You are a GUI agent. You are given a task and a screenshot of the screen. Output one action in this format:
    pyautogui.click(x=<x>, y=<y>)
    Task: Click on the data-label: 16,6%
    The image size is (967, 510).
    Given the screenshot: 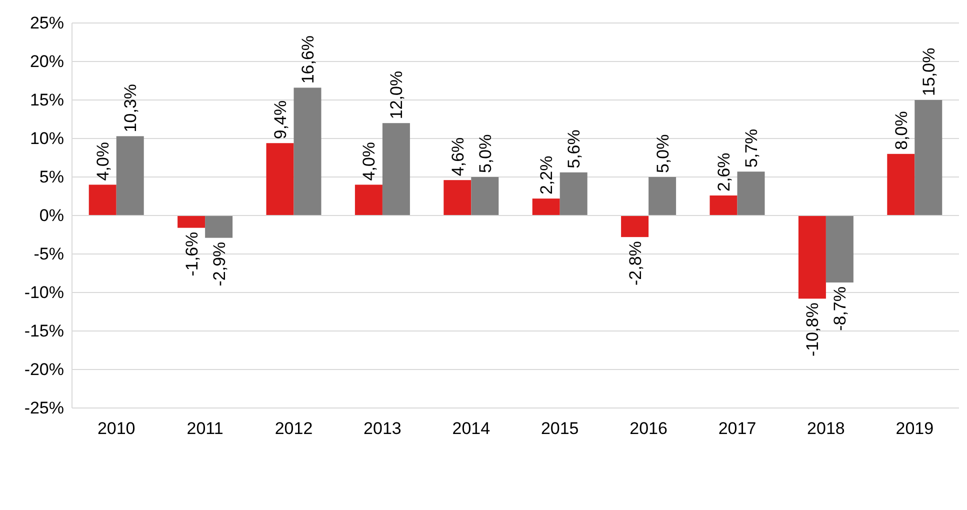 What is the action you would take?
    pyautogui.click(x=308, y=59)
    